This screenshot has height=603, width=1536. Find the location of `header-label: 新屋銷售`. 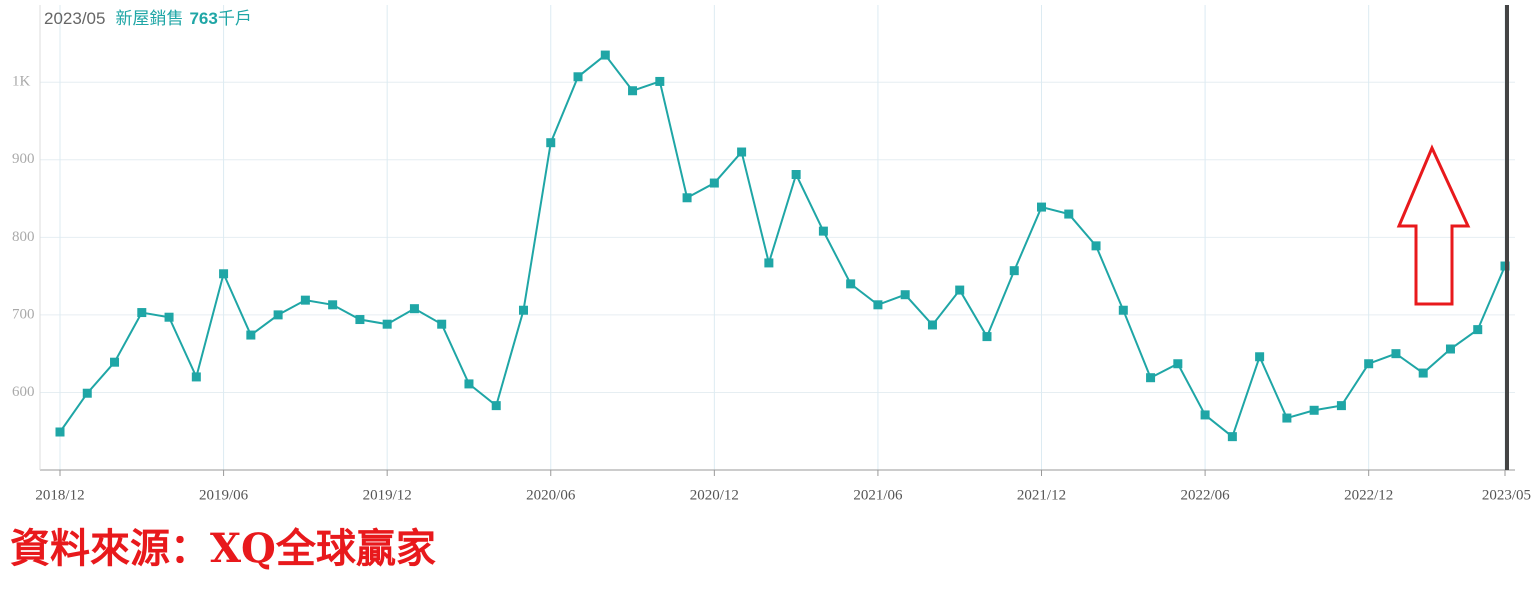

header-label: 新屋銷售 is located at coordinates (149, 18).